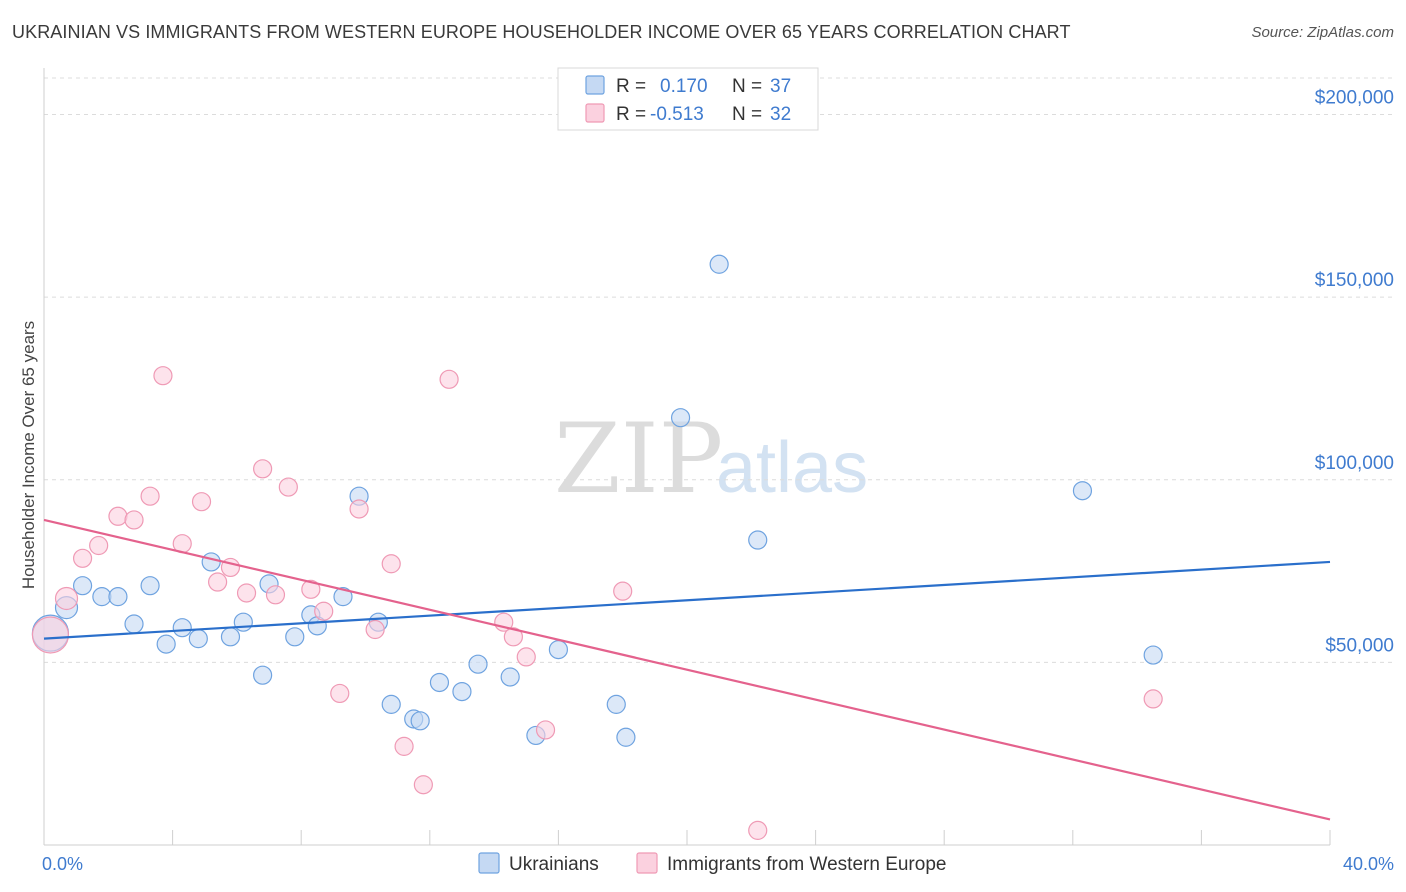 Image resolution: width=1406 pixels, height=892 pixels. What do you see at coordinates (595, 85) in the screenshot?
I see `legend-swatch-ukrainians` at bounding box center [595, 85].